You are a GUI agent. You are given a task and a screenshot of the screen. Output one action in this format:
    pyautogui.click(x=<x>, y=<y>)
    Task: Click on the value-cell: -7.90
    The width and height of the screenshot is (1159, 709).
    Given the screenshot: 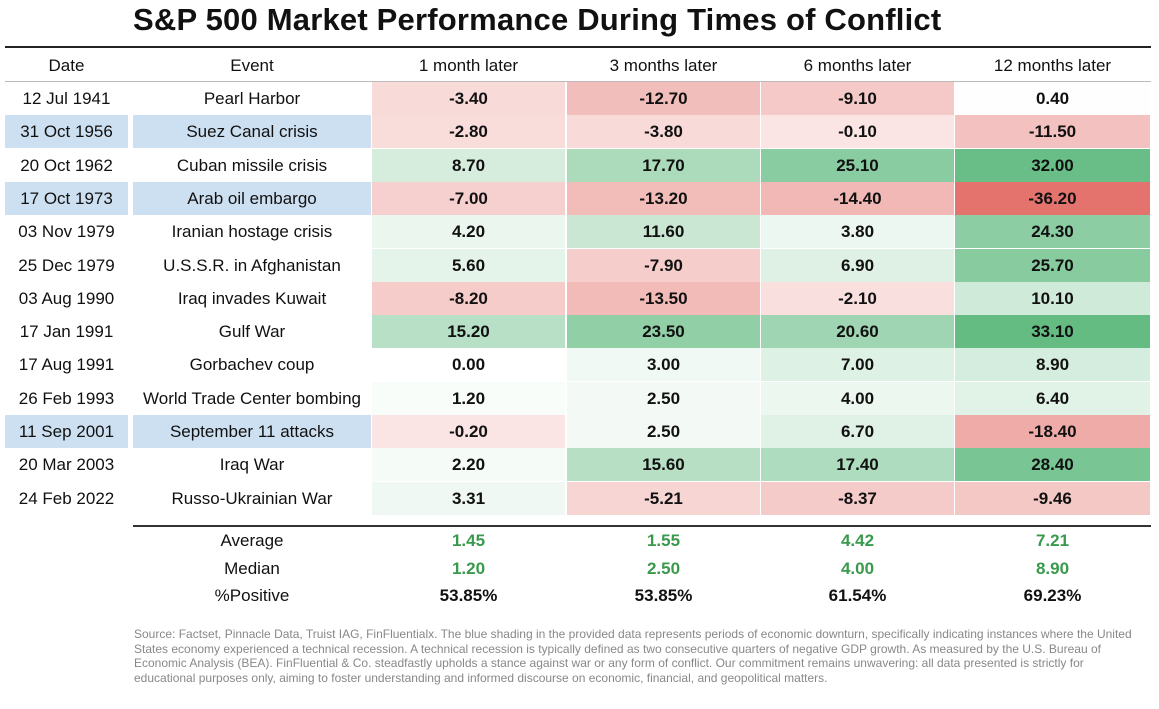 What is the action you would take?
    pyautogui.click(x=663, y=265)
    